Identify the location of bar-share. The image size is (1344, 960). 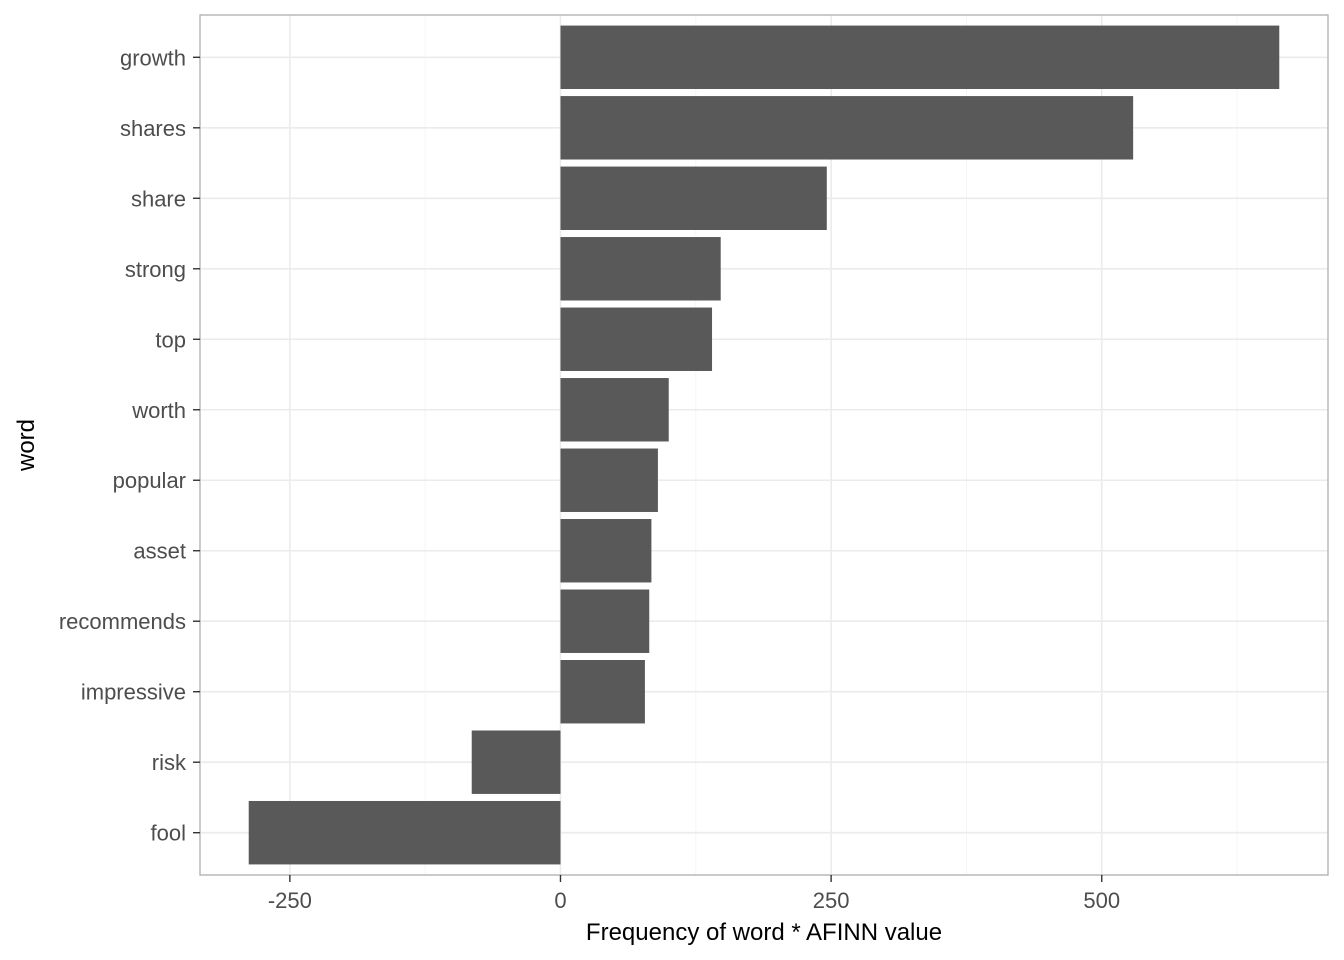
(693, 198).